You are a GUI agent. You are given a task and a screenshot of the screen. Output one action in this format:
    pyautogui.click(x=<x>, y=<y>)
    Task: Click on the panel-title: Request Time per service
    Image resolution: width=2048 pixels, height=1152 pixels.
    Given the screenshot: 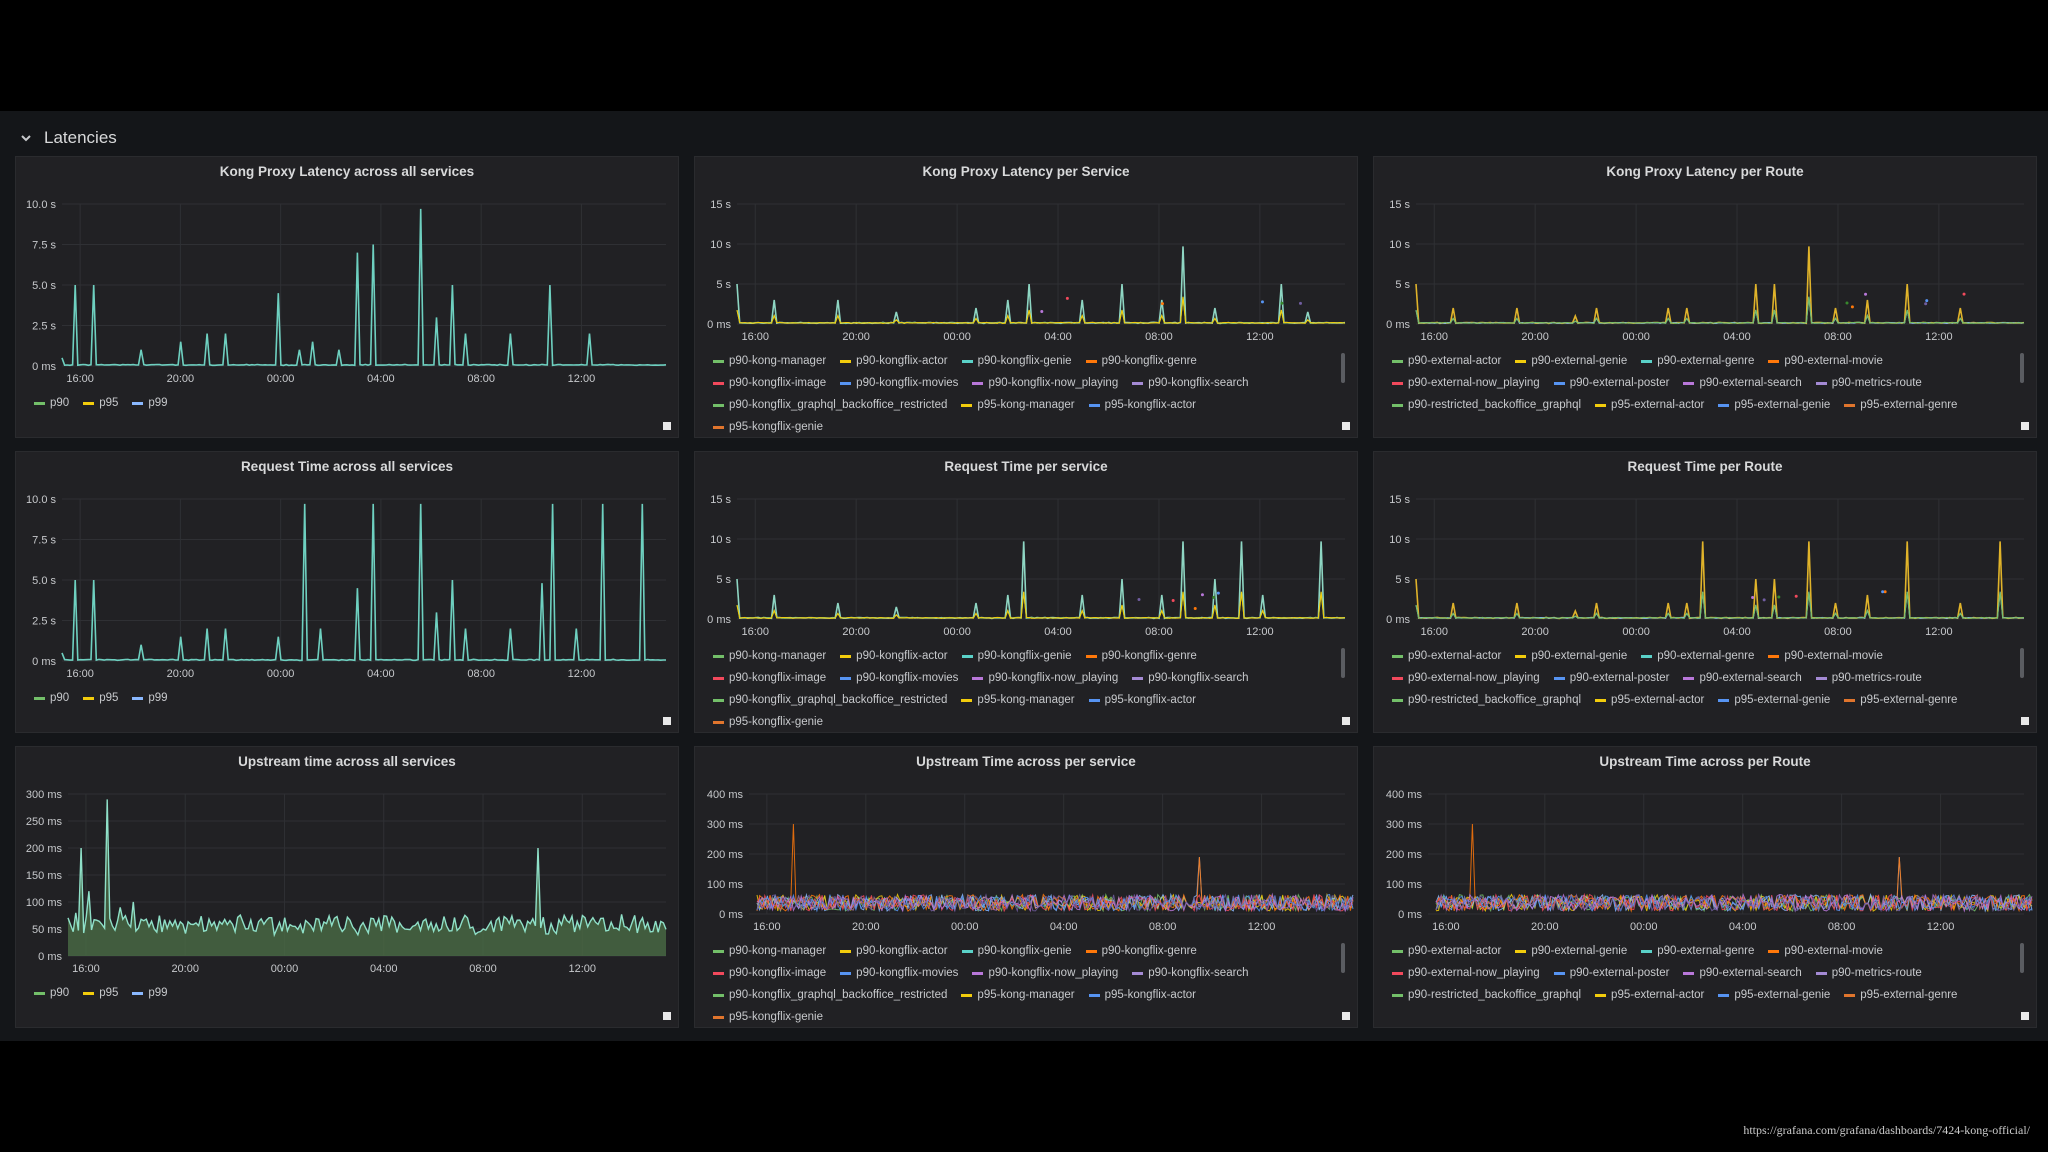 What is the action you would take?
    pyautogui.click(x=1026, y=466)
    